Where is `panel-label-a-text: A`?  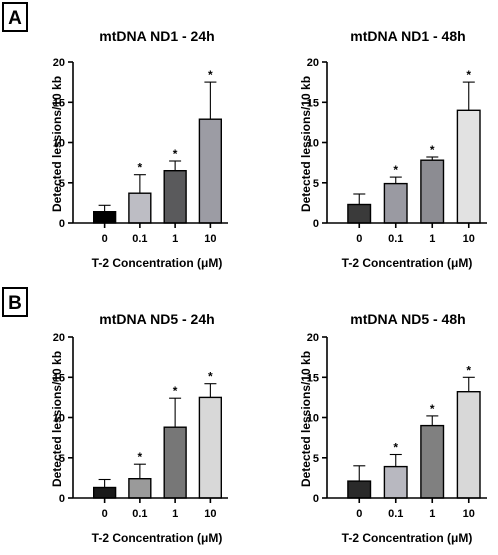
panel-label-a-text: A is located at coordinates (15, 18).